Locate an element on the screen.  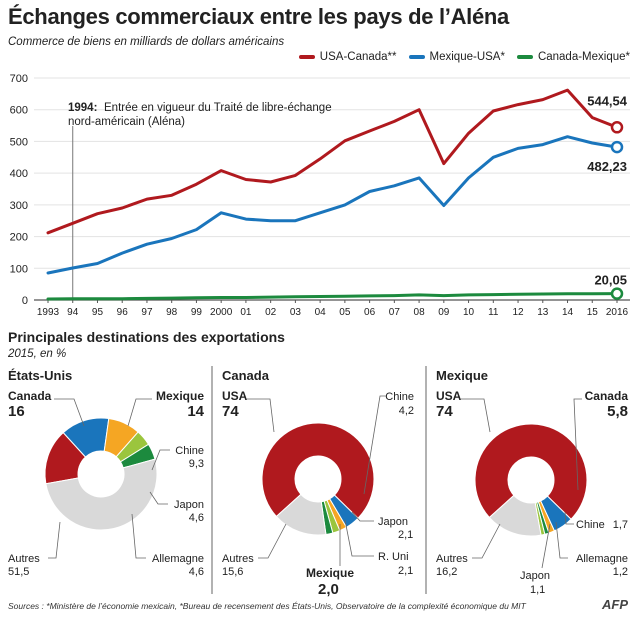
annotation-year: 1994: is located at coordinates (82, 108).